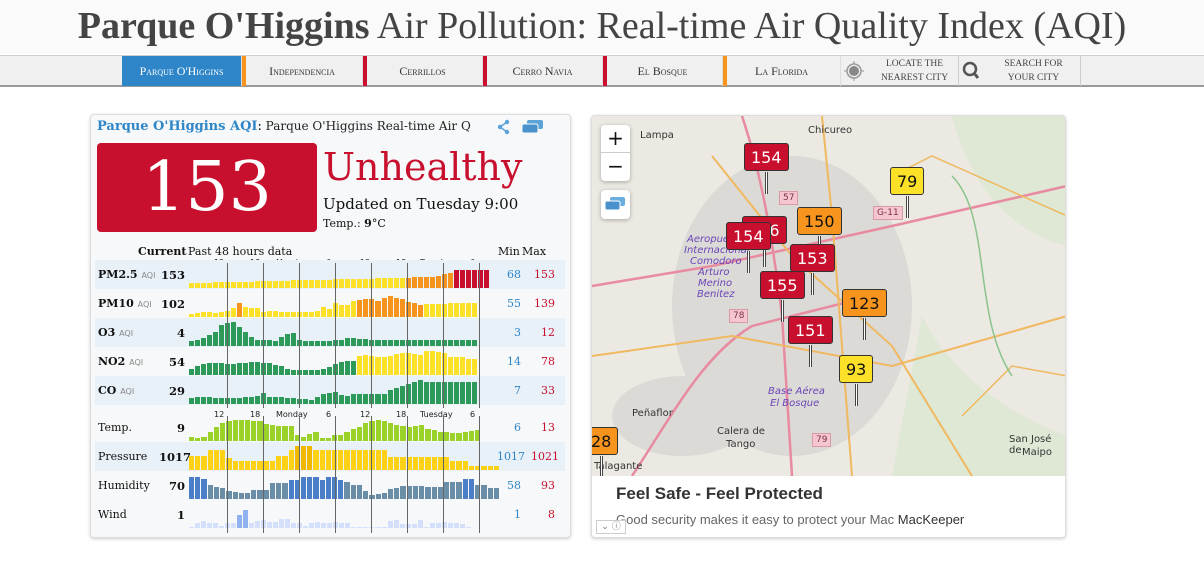 The height and width of the screenshot is (572, 1204). I want to click on zoom-out-button: −, so click(615, 166).